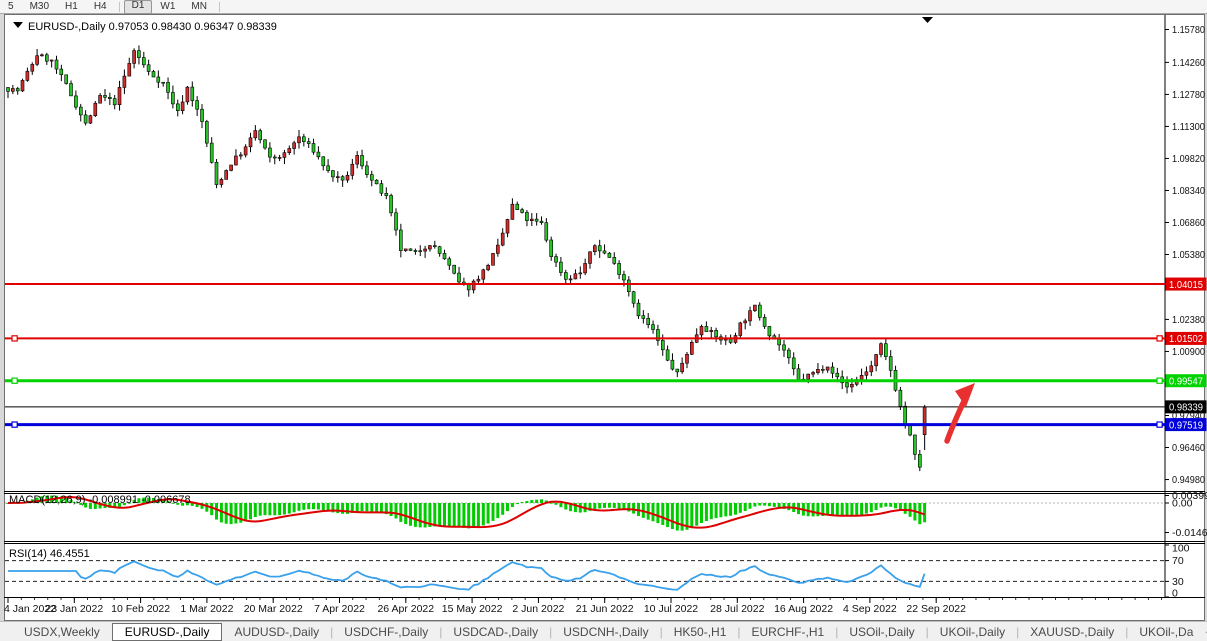 This screenshot has width=1207, height=641. I want to click on timeframe-button-W1: W1, so click(168, 6).